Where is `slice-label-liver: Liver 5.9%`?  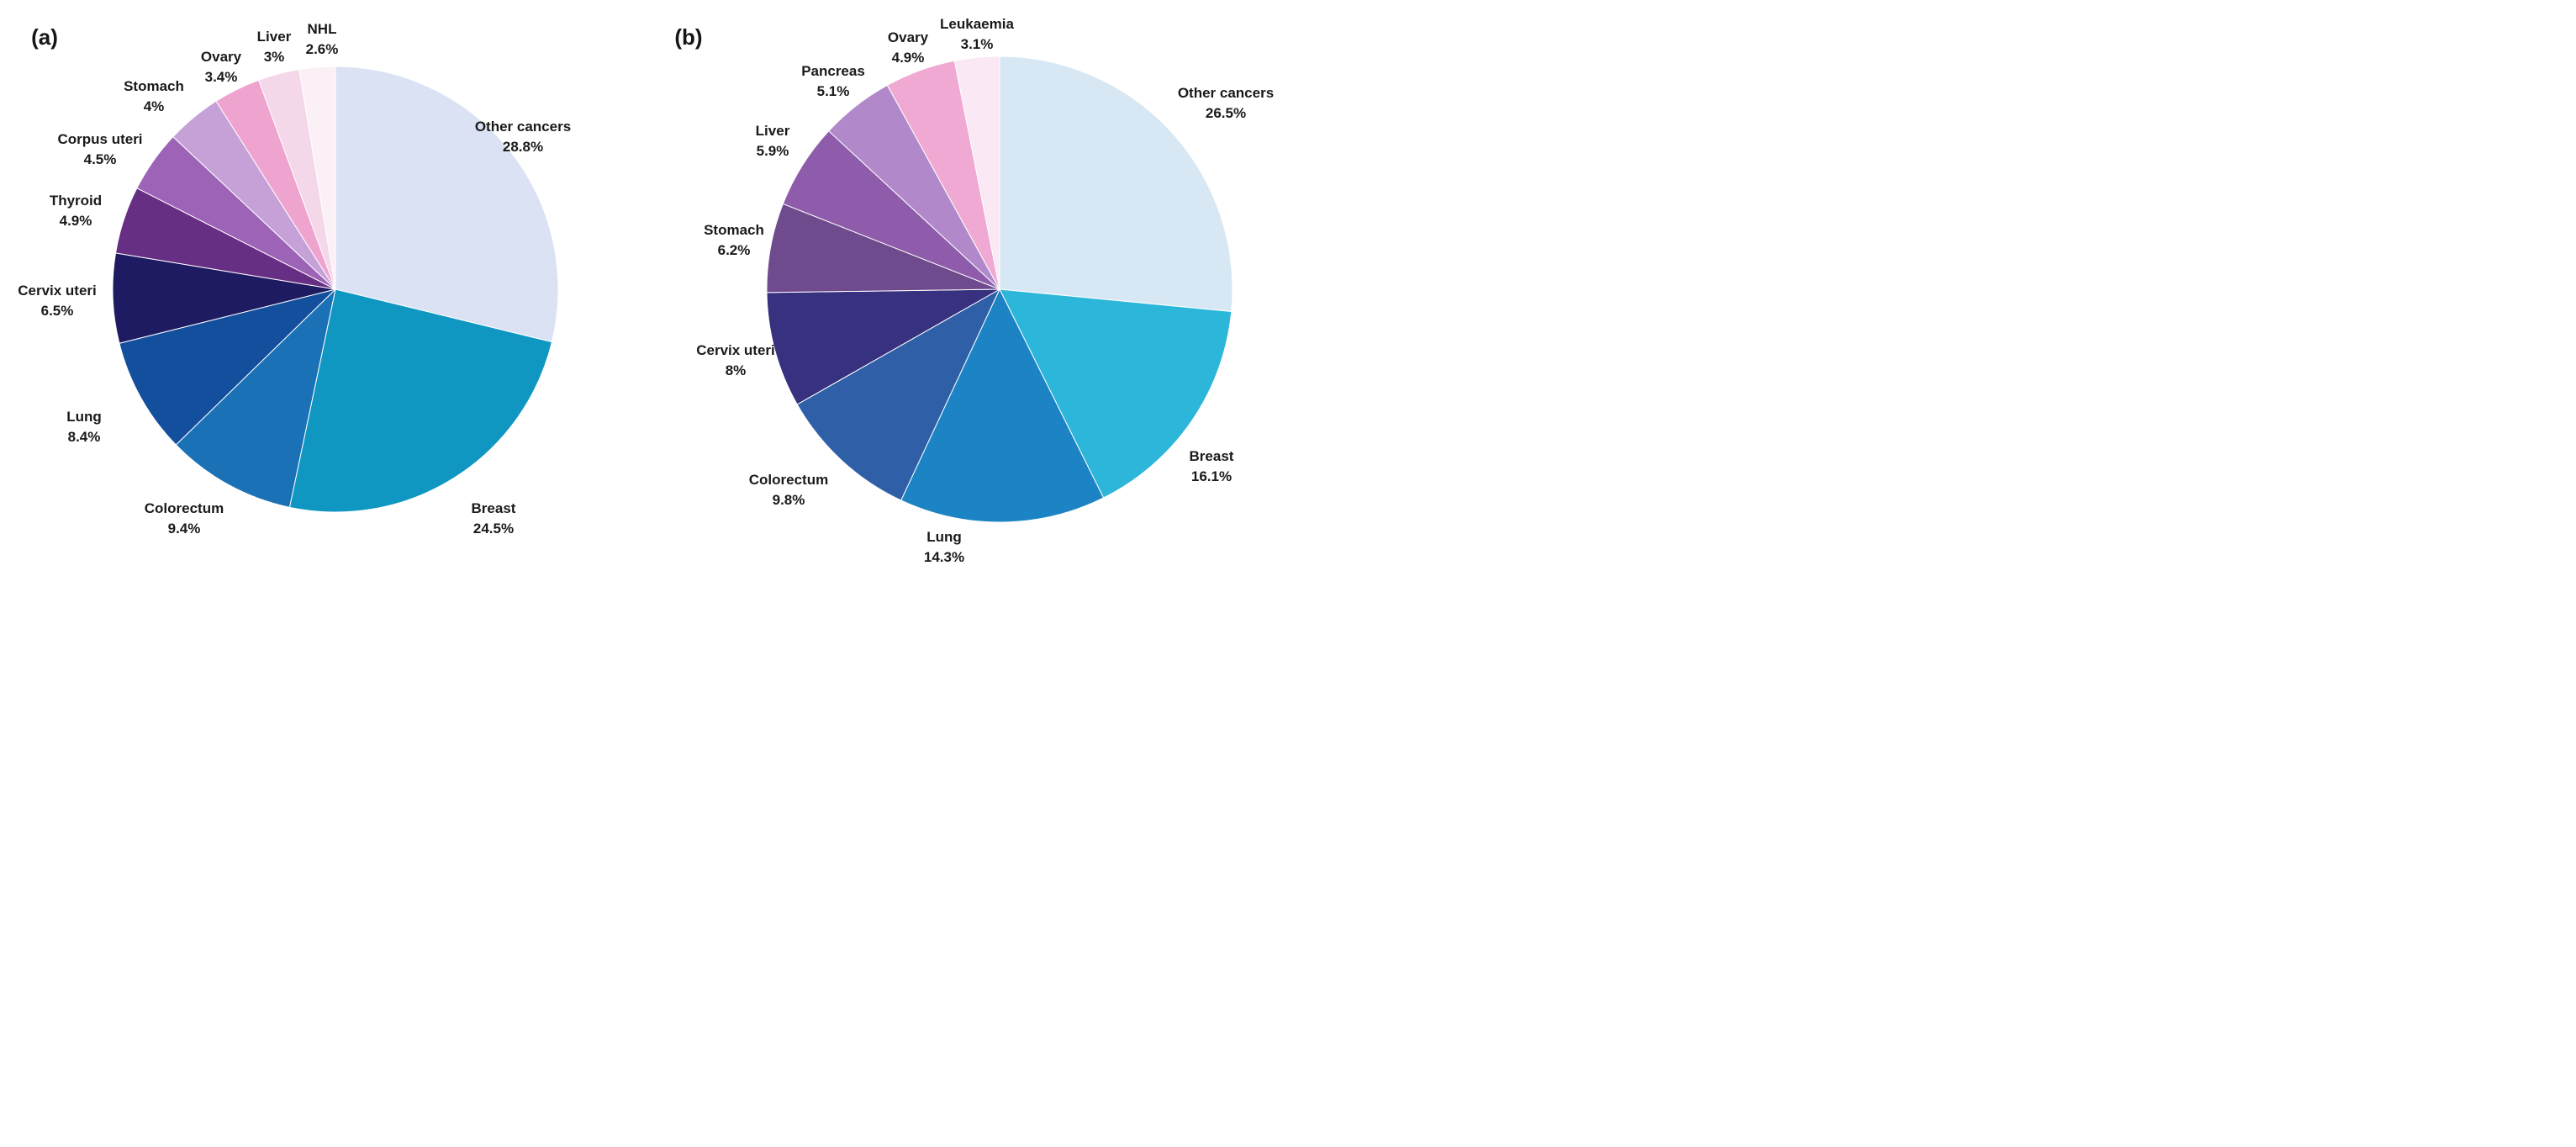 slice-label-liver: Liver 5.9% is located at coordinates (773, 141).